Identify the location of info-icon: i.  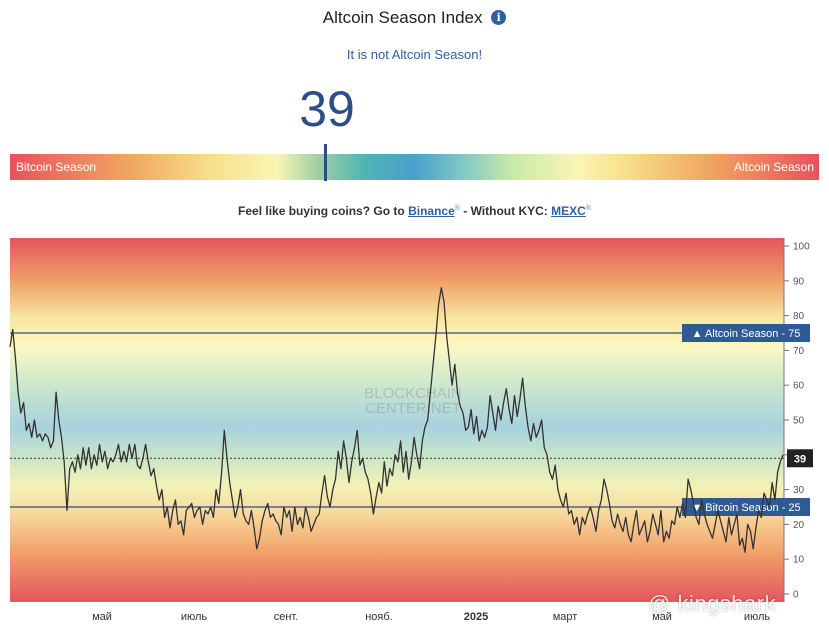
(499, 17).